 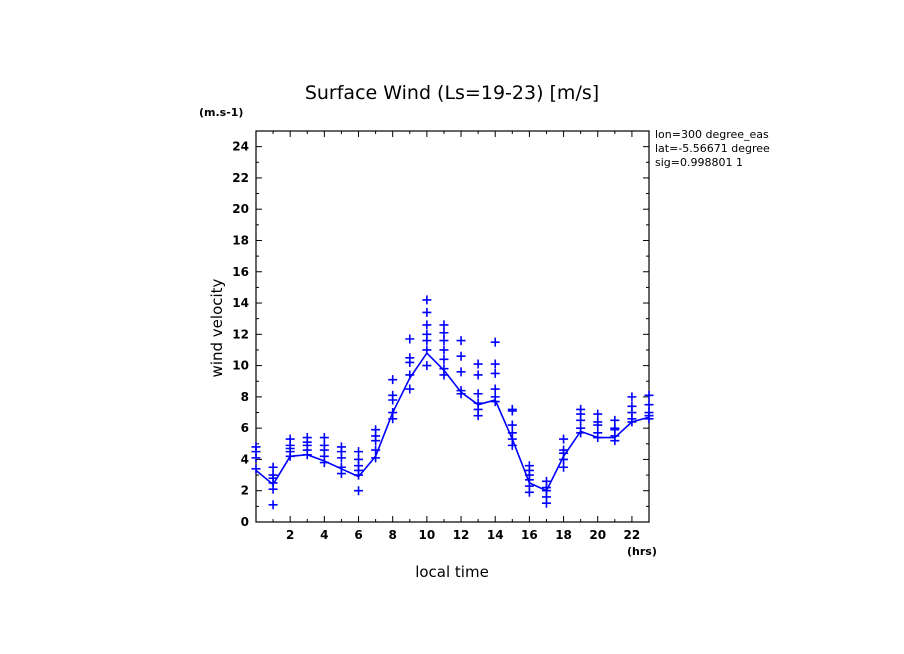 I want to click on y-unit-label: (m.s-1), so click(x=221, y=112).